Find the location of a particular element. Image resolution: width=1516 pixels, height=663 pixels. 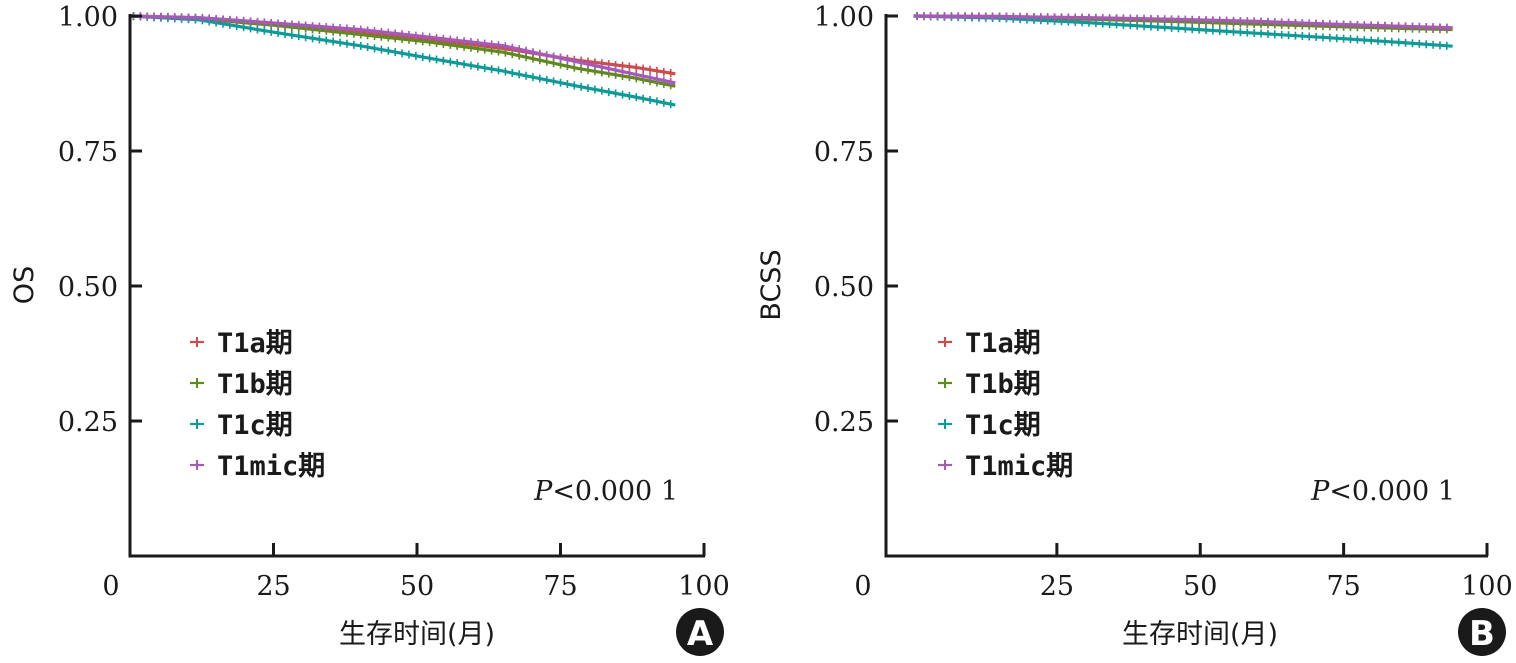

censor-marks-T1c is located at coordinates (402, 60).